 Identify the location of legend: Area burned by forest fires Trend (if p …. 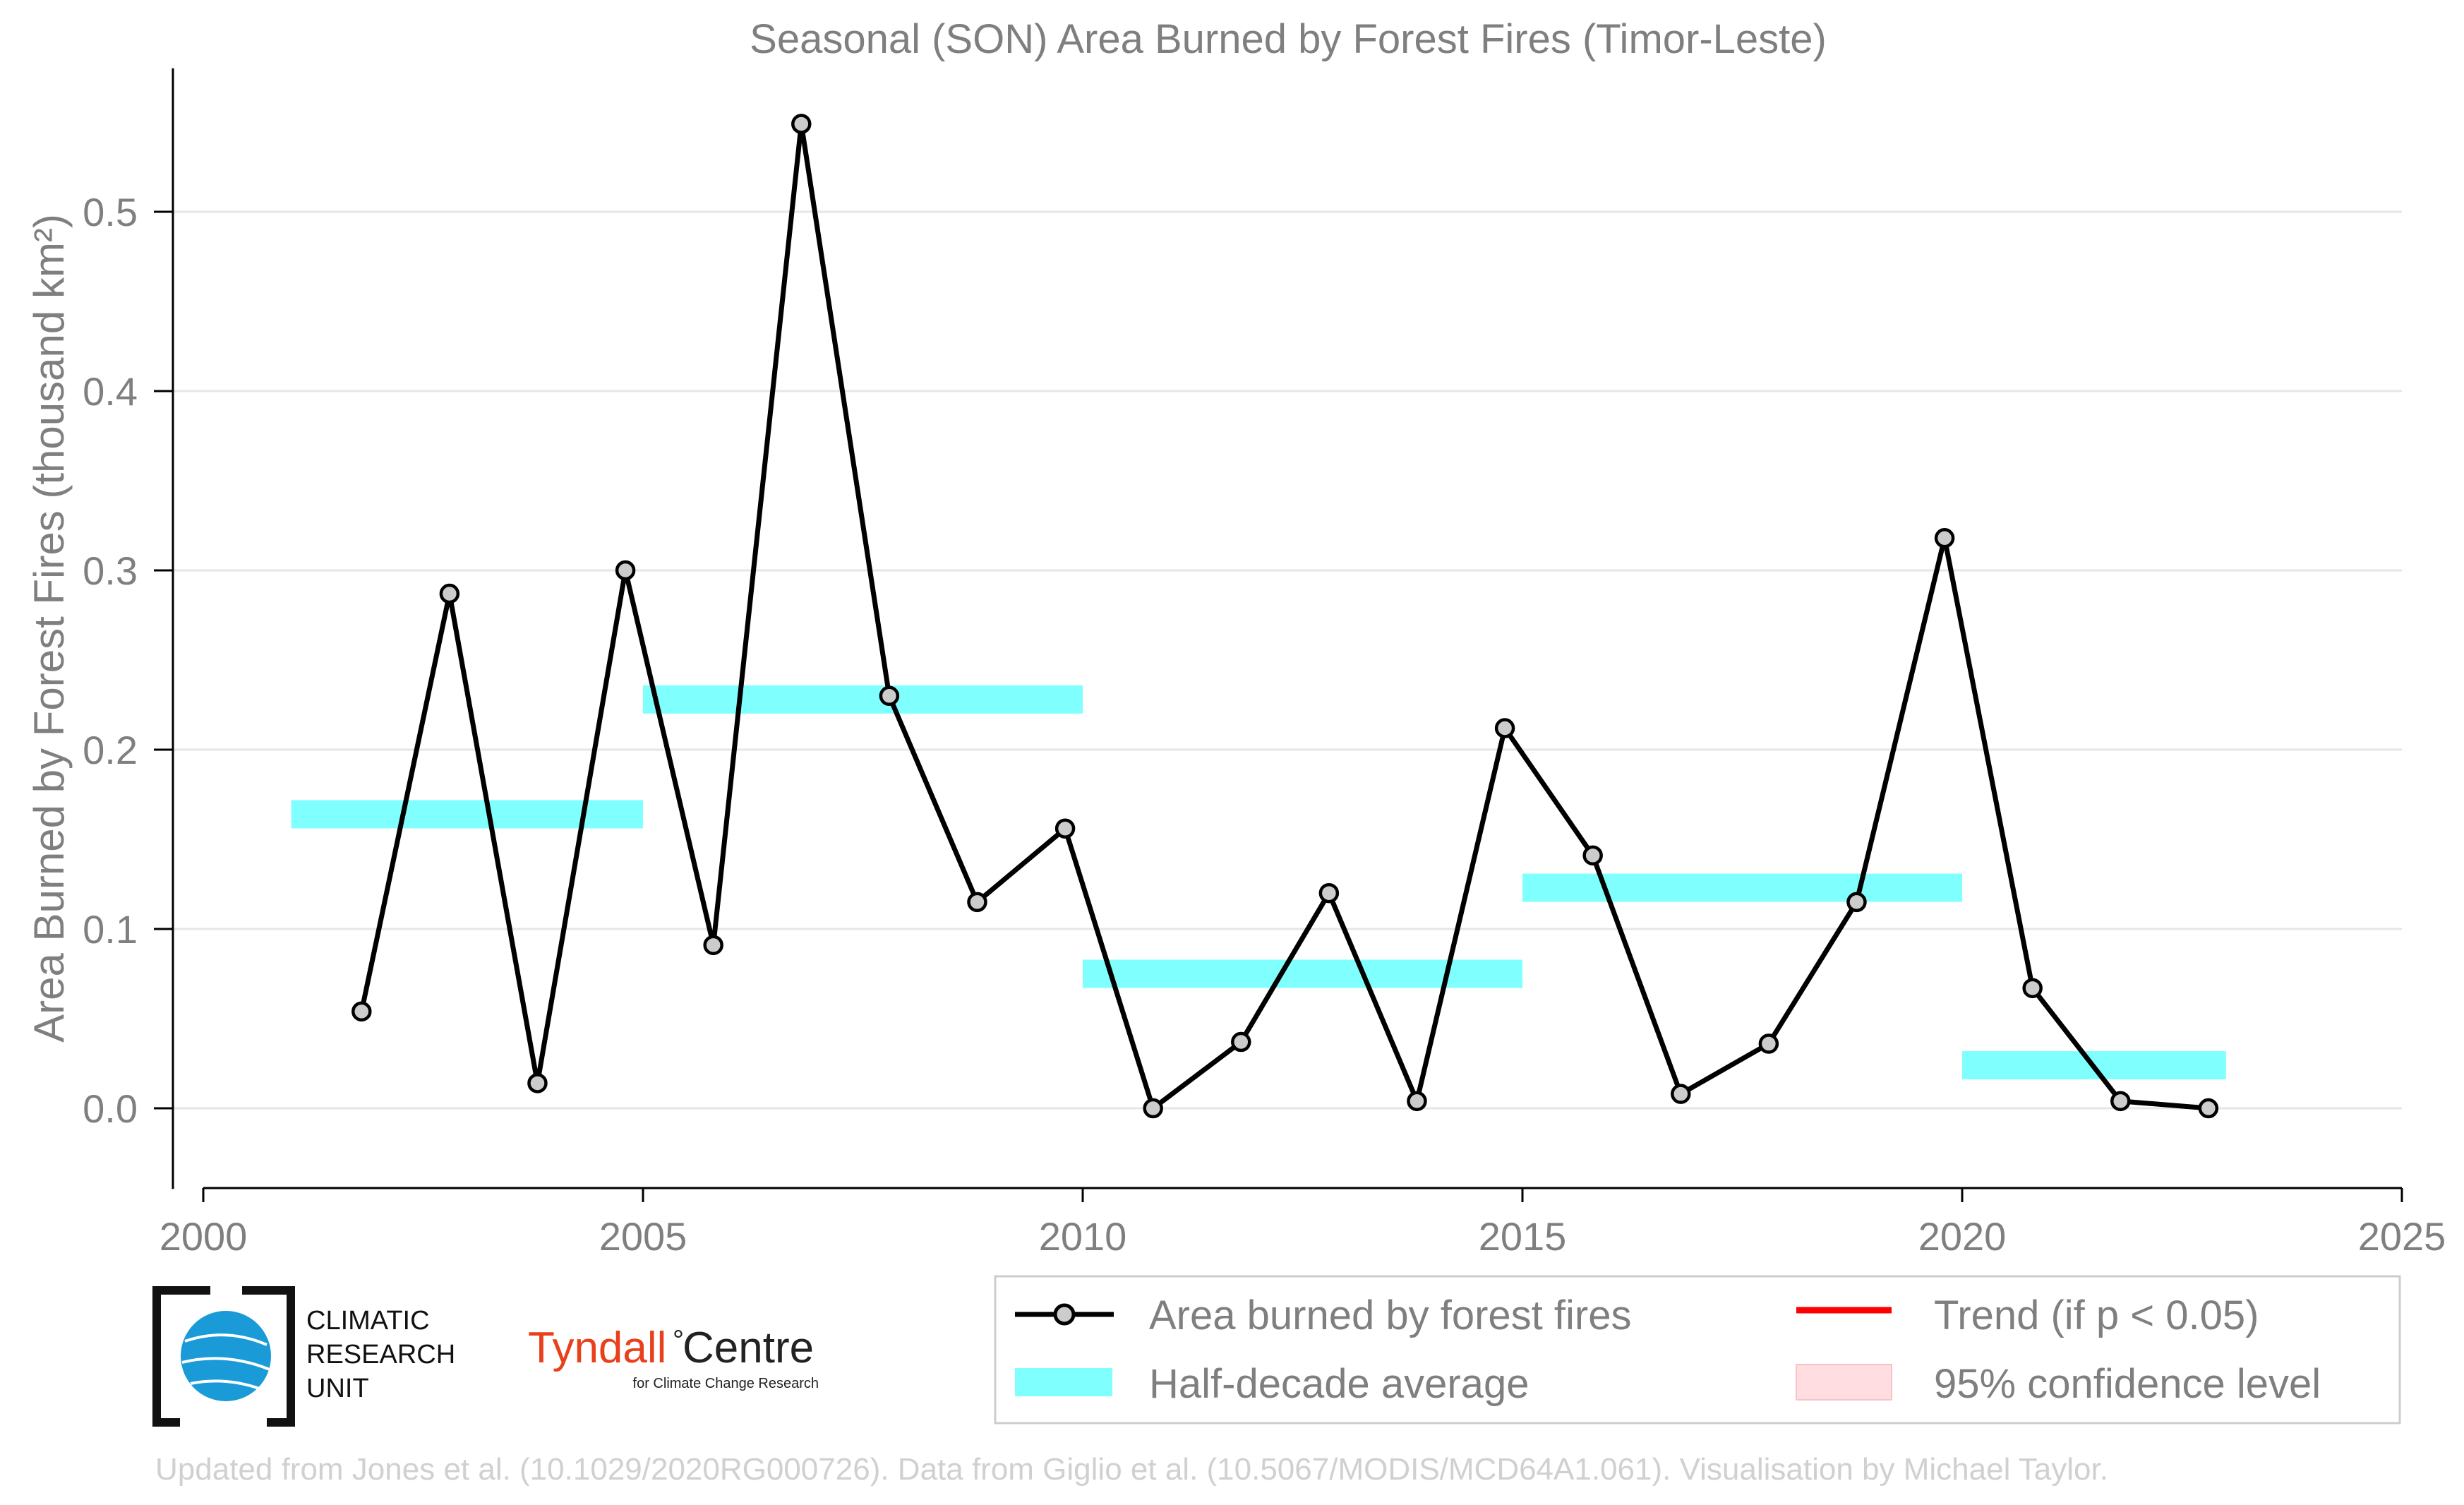
(1697, 1350).